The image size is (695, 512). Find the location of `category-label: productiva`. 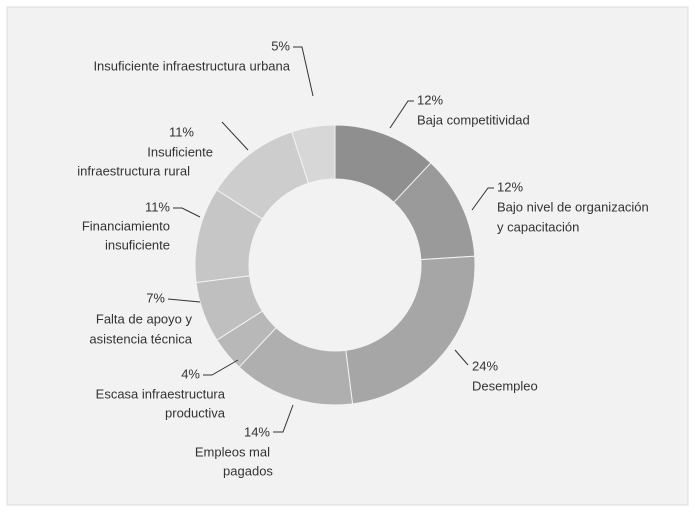

category-label: productiva is located at coordinates (195, 412).